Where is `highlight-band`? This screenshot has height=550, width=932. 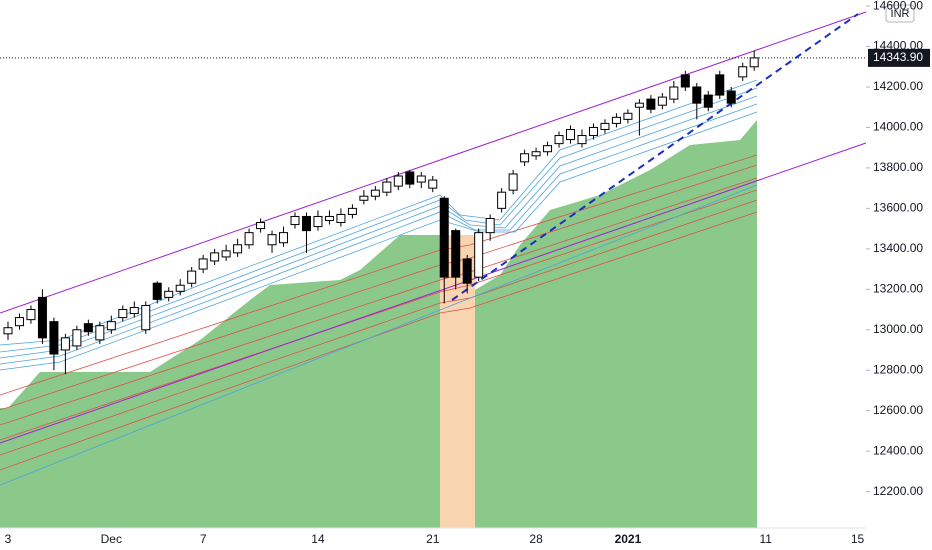 highlight-band is located at coordinates (457, 381).